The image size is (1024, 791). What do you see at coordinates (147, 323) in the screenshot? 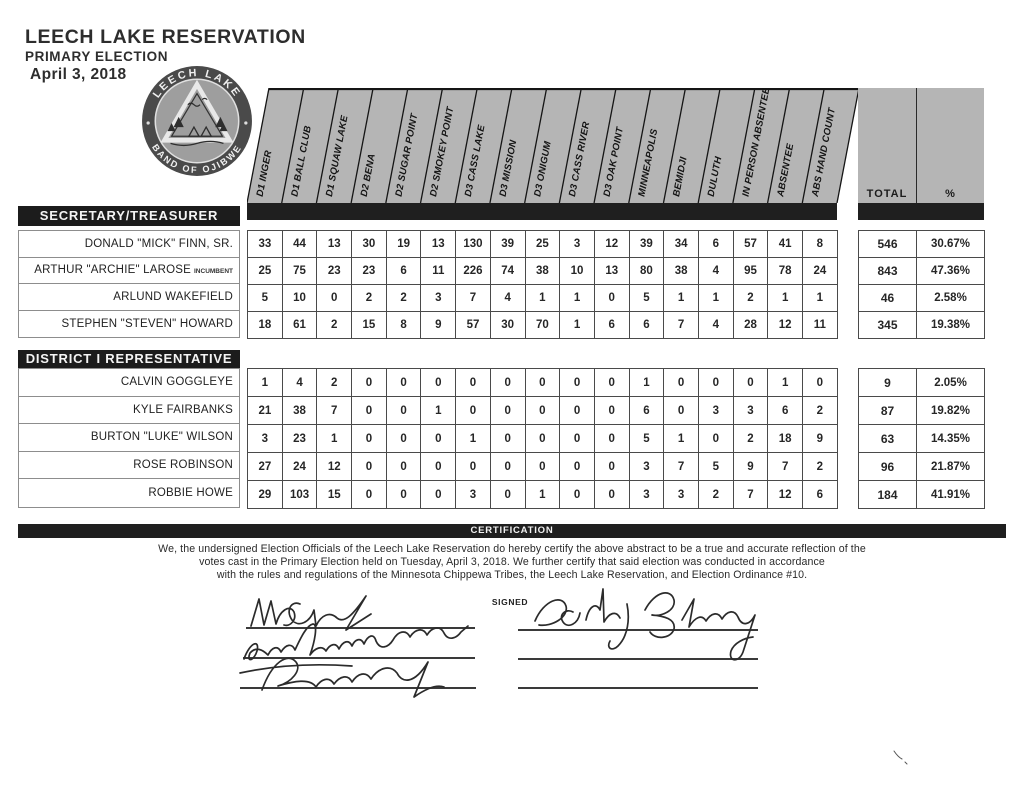
I see `candidate-name: STEPHEN "STEVEN" HOWARD` at bounding box center [147, 323].